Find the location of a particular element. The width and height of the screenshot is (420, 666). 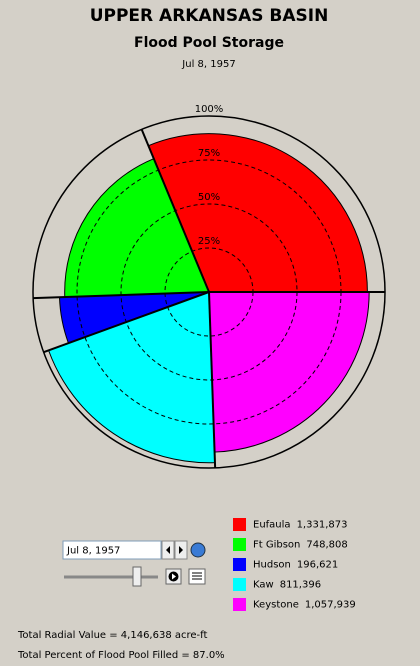

r-tick-label: 50% is located at coordinates (209, 197).